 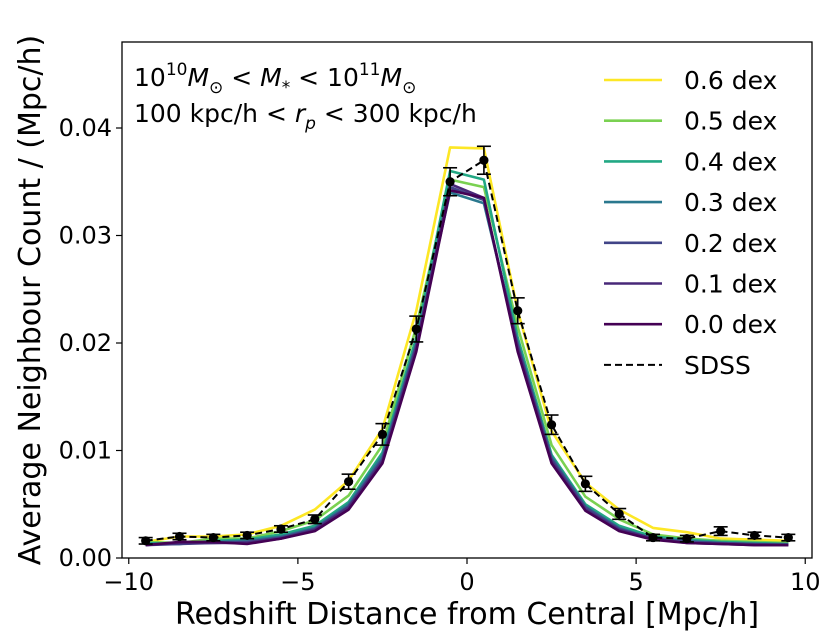 What do you see at coordinates (730, 121) in the screenshot?
I see `legend-label: 0.5 dex` at bounding box center [730, 121].